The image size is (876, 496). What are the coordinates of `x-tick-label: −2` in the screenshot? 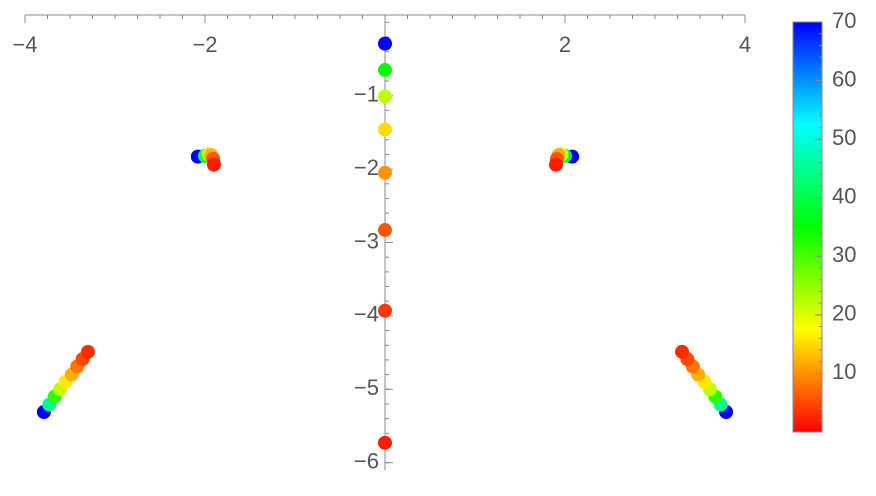 It's located at (204, 44).